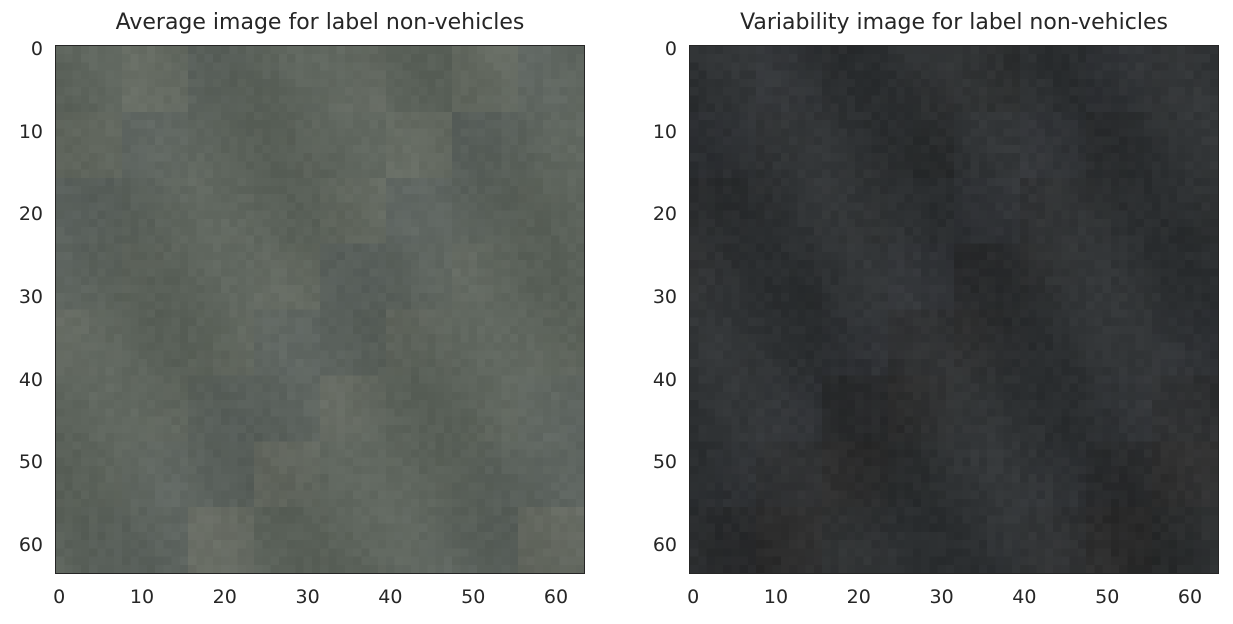 This screenshot has width=1233, height=624. I want to click on chart-title: Average image for label non-vehicles, so click(320, 22).